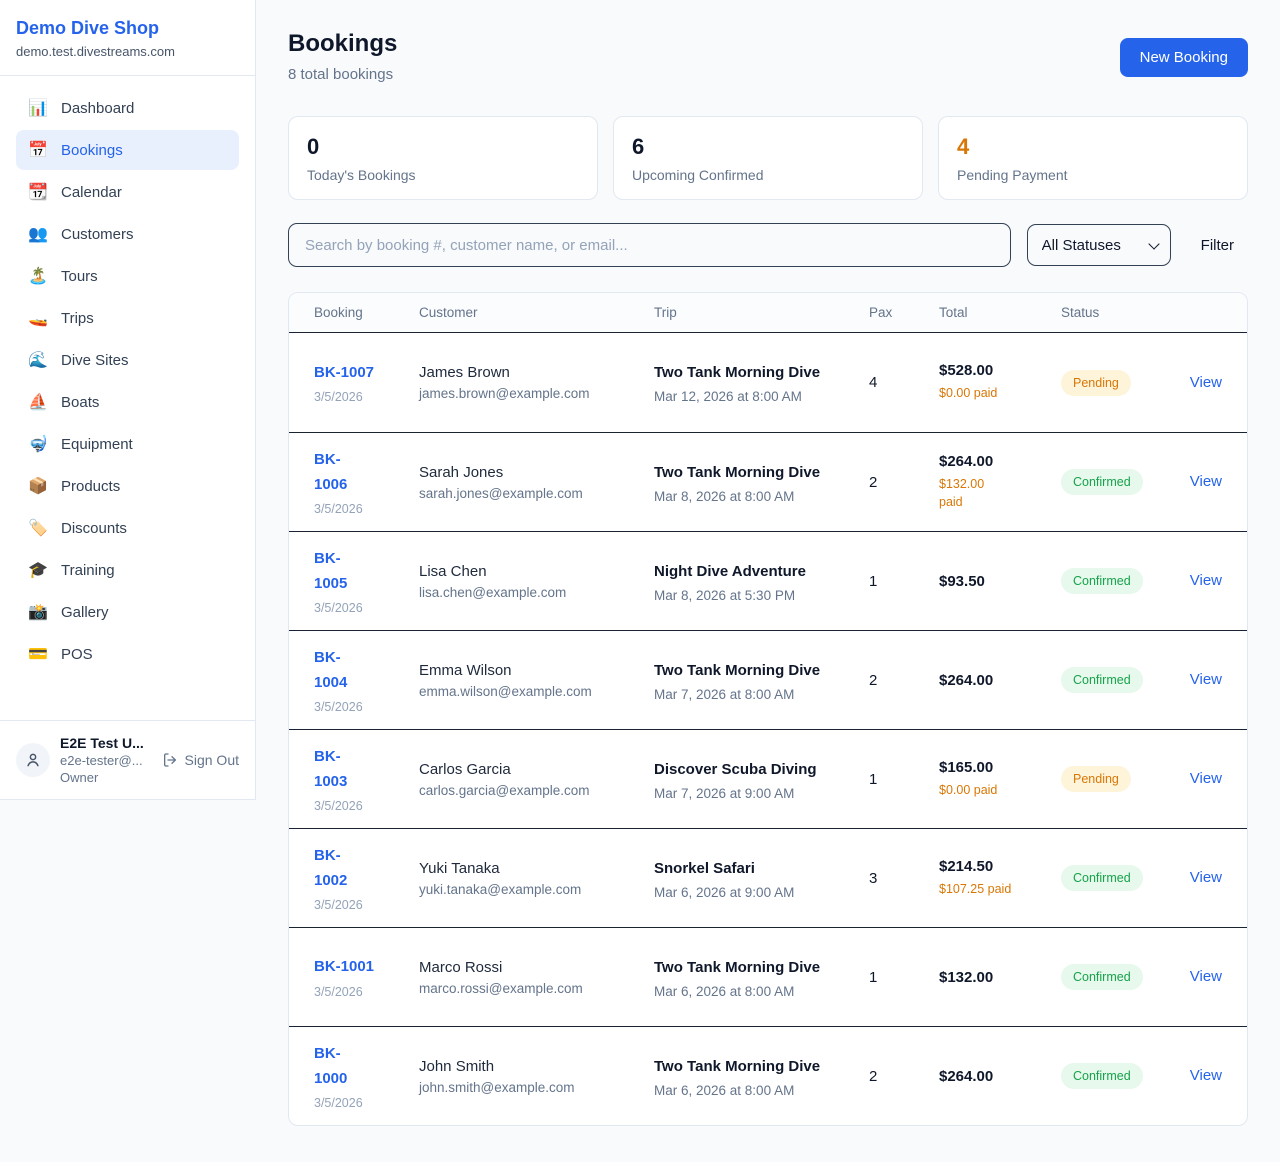  I want to click on booking-cell: BK-1006 3/5/2026, so click(366, 482).